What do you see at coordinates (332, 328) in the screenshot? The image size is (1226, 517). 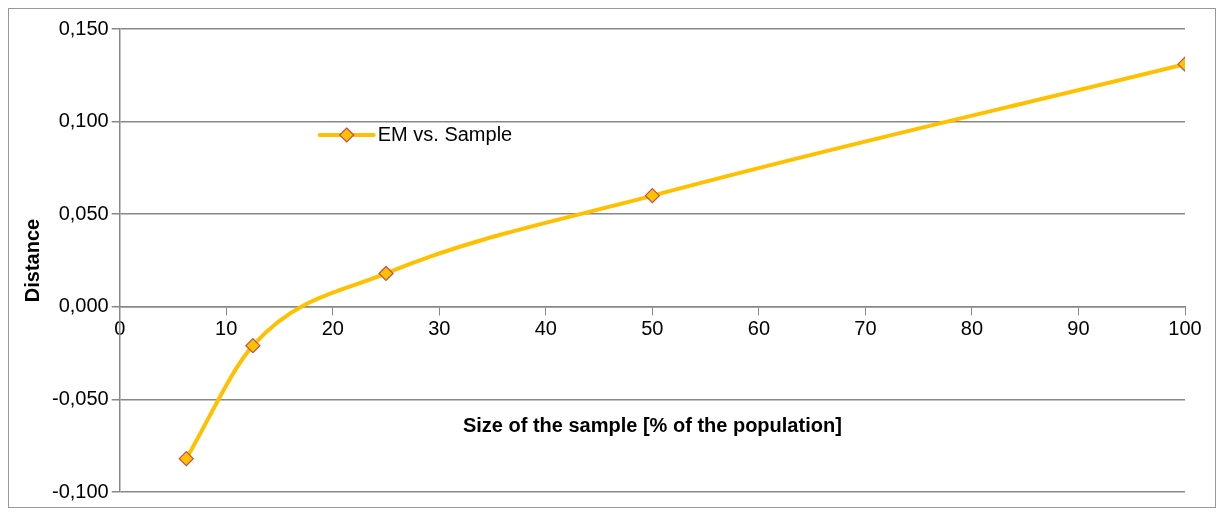 I see `x-tick-label: 20` at bounding box center [332, 328].